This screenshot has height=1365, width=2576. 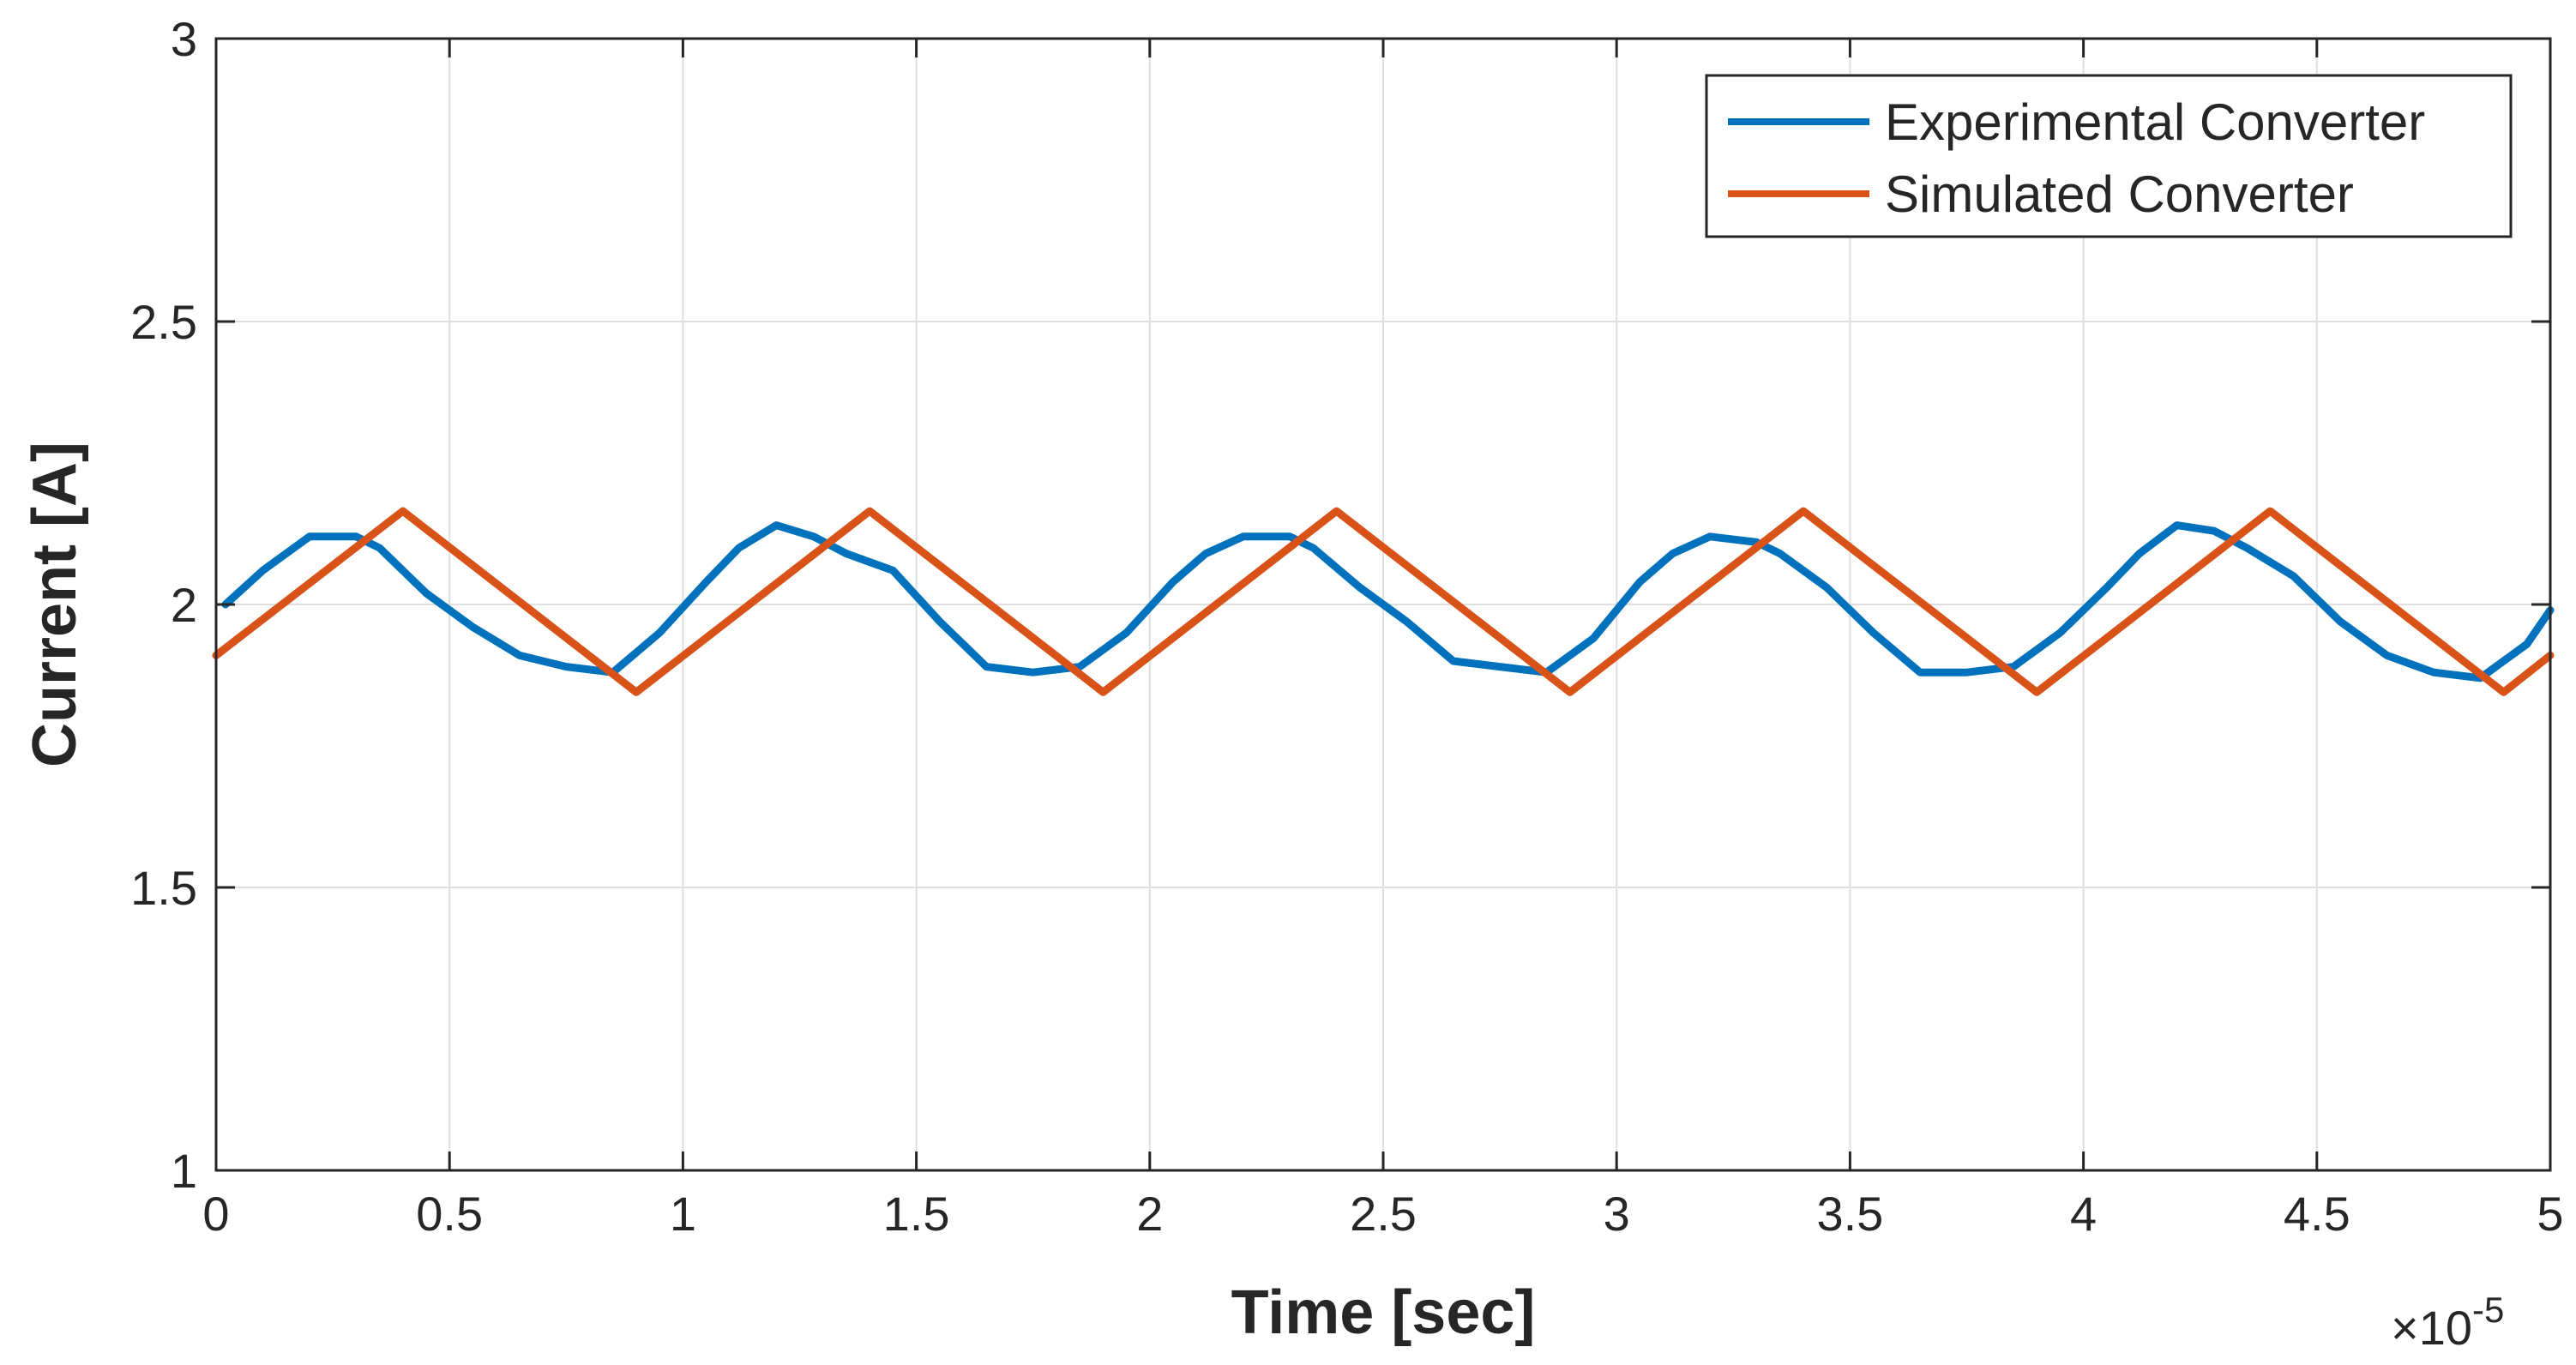 I want to click on x-tick-label: 1, so click(x=683, y=1214).